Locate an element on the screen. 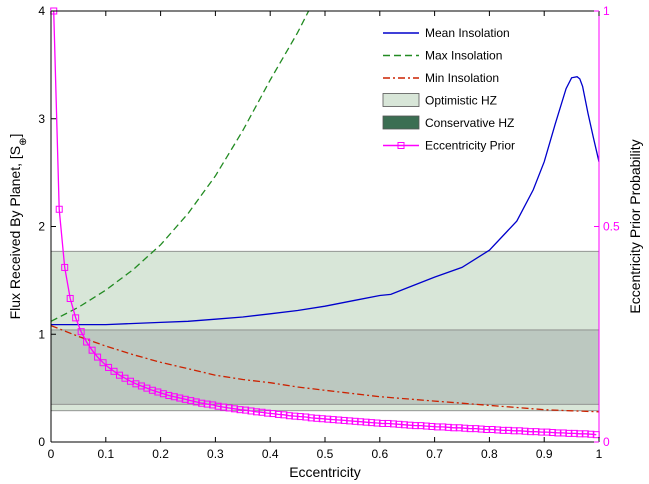 This screenshot has width=649, height=484. x-tick-label: 0.2 is located at coordinates (160, 454).